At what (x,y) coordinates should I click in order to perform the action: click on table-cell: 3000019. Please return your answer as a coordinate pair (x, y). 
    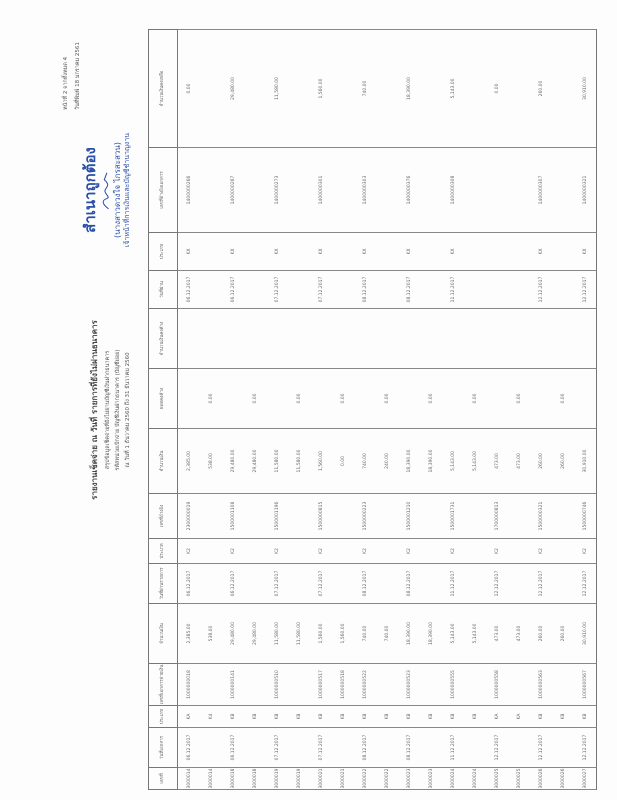
    Looking at the image, I should click on (299, 778).